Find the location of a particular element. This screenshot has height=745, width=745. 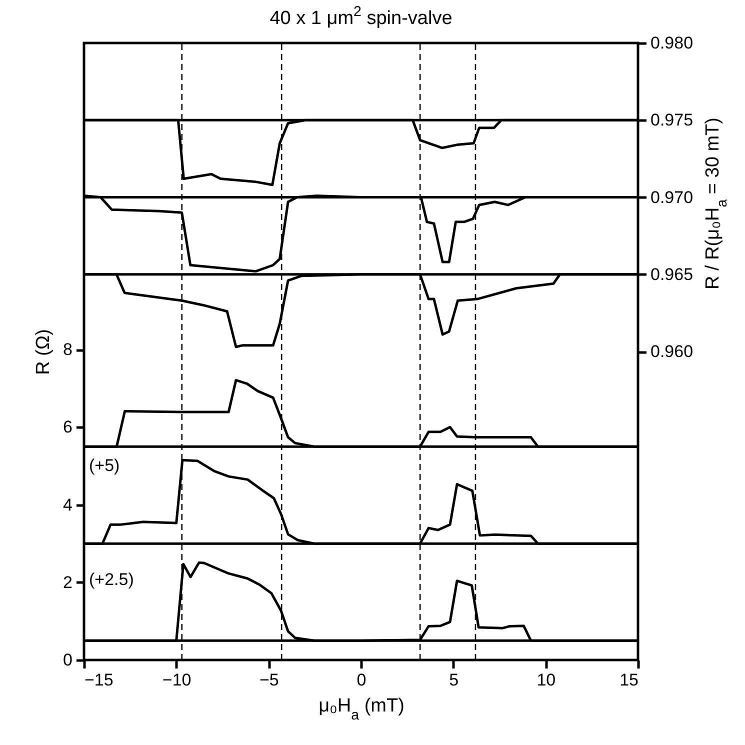

x-tick-label: −10 is located at coordinates (177, 680).